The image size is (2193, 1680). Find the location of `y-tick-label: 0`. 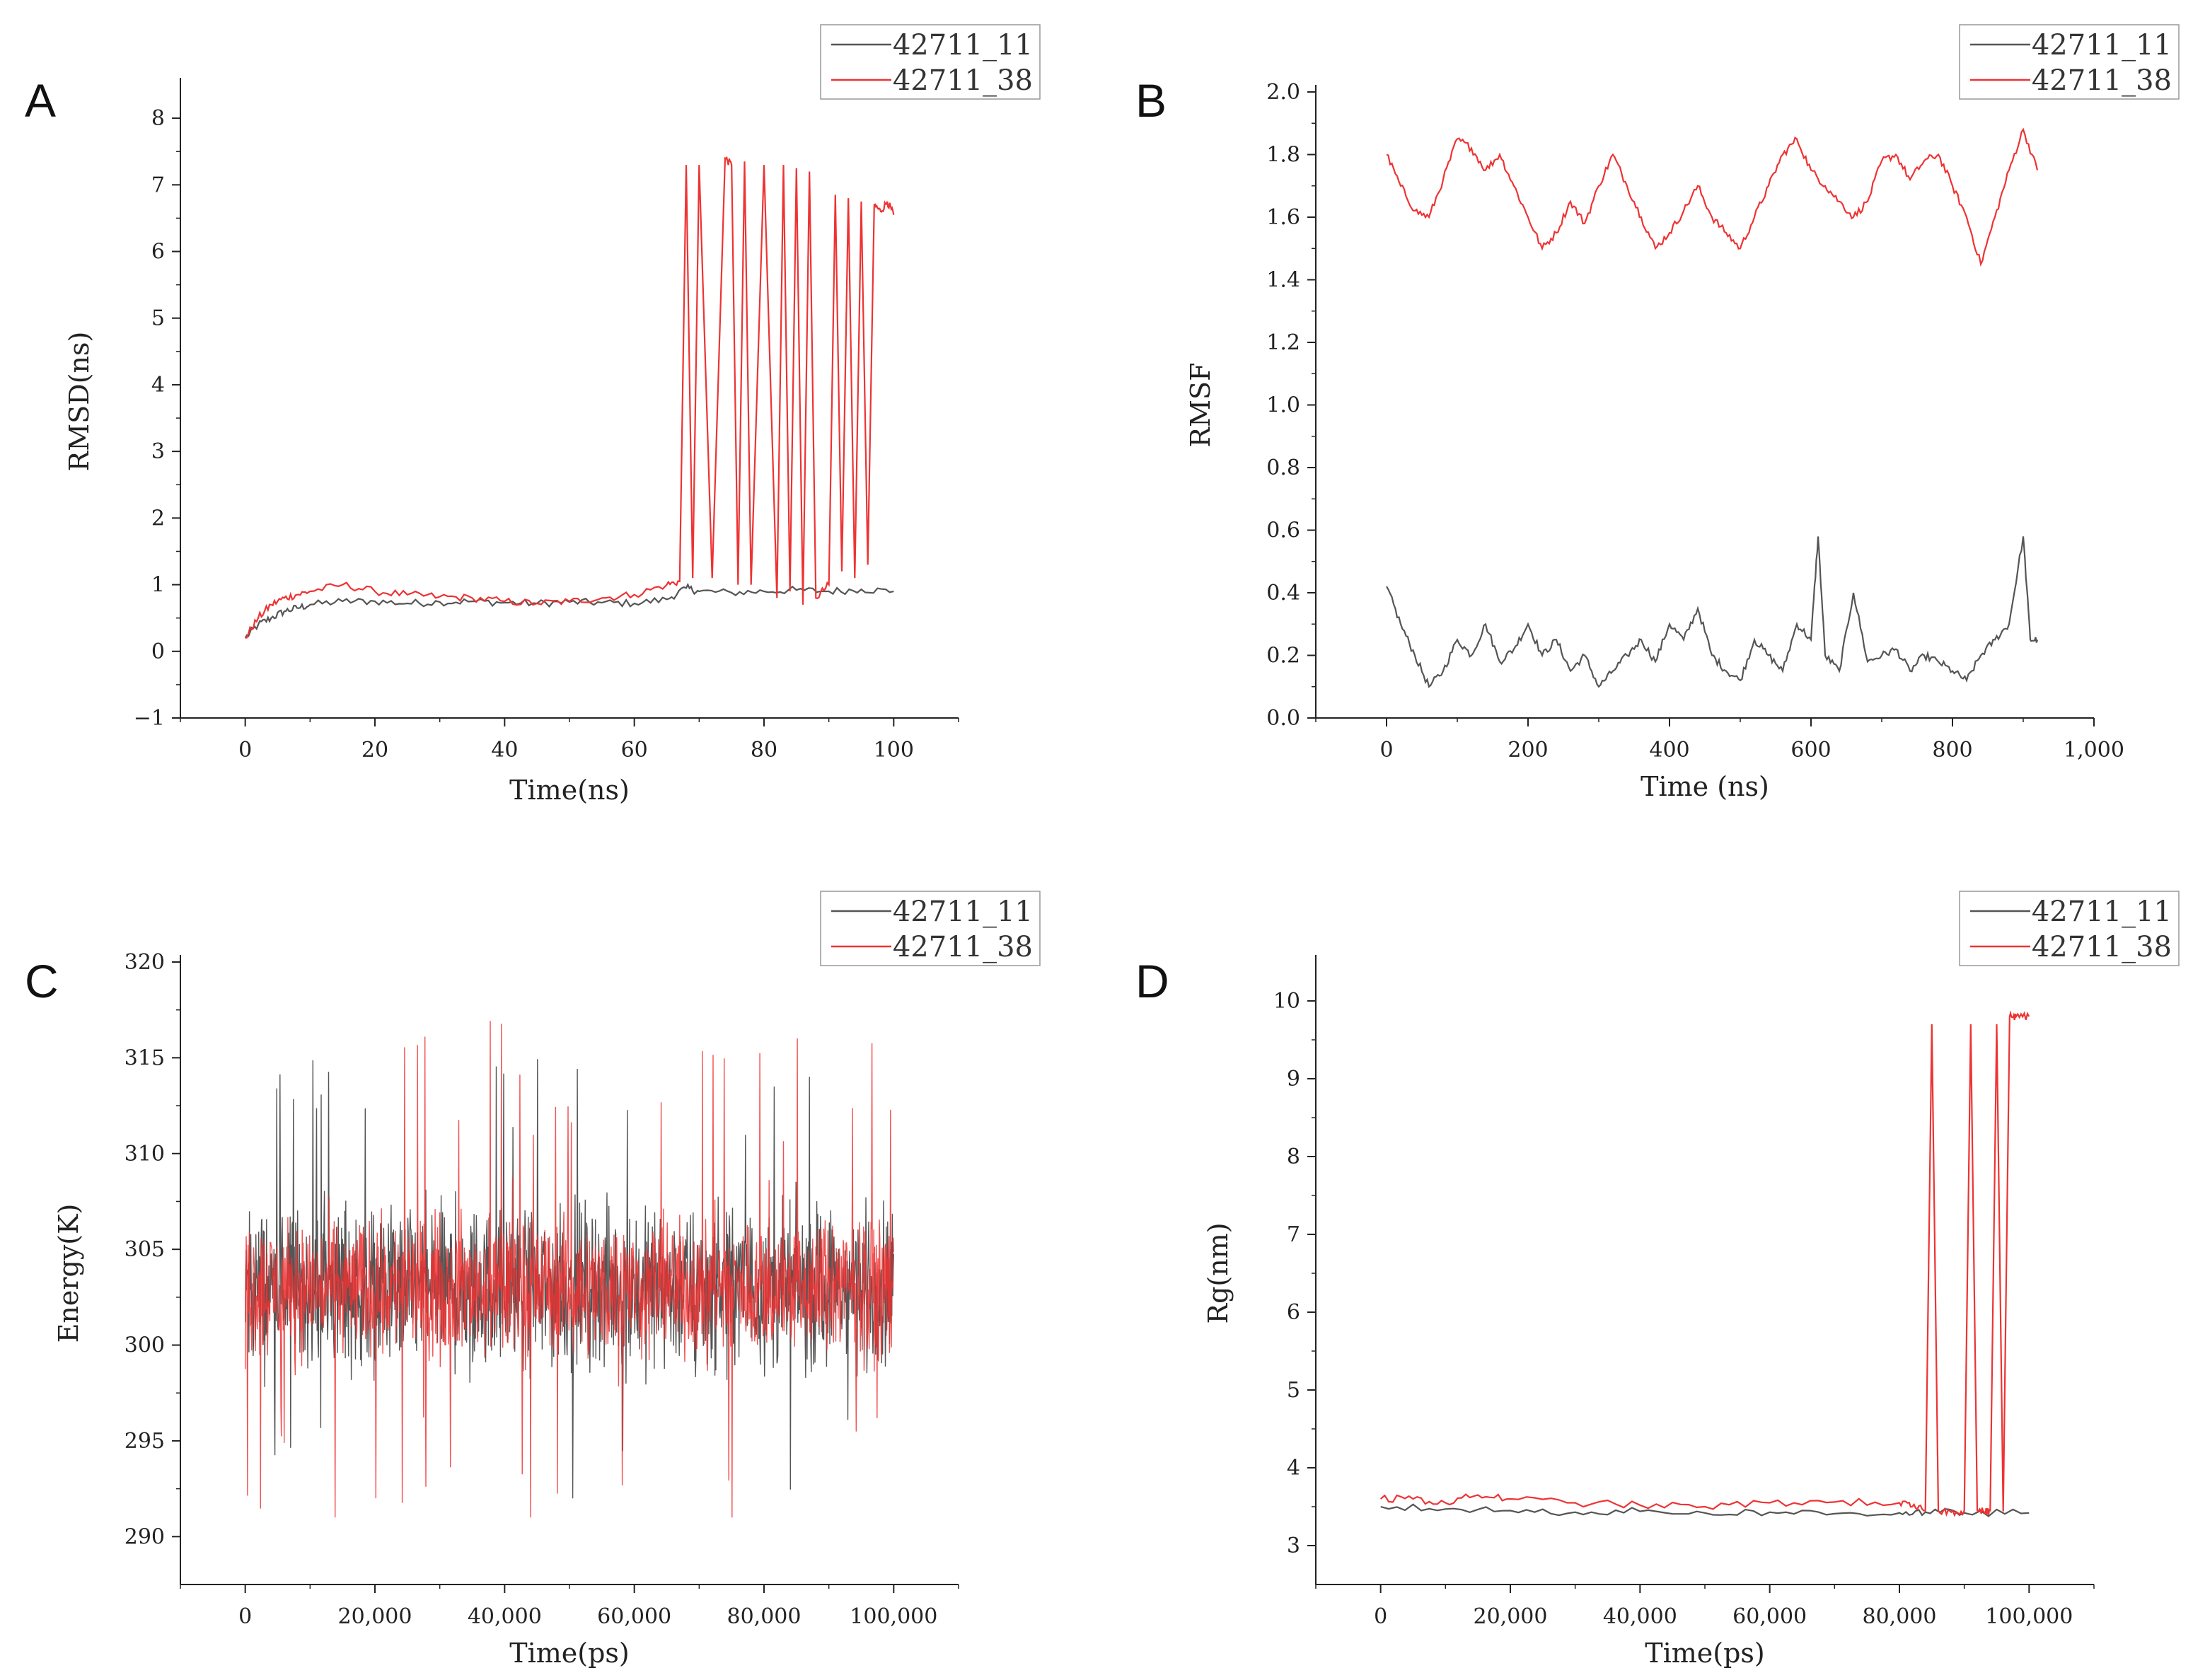

y-tick-label: 0 is located at coordinates (158, 651).